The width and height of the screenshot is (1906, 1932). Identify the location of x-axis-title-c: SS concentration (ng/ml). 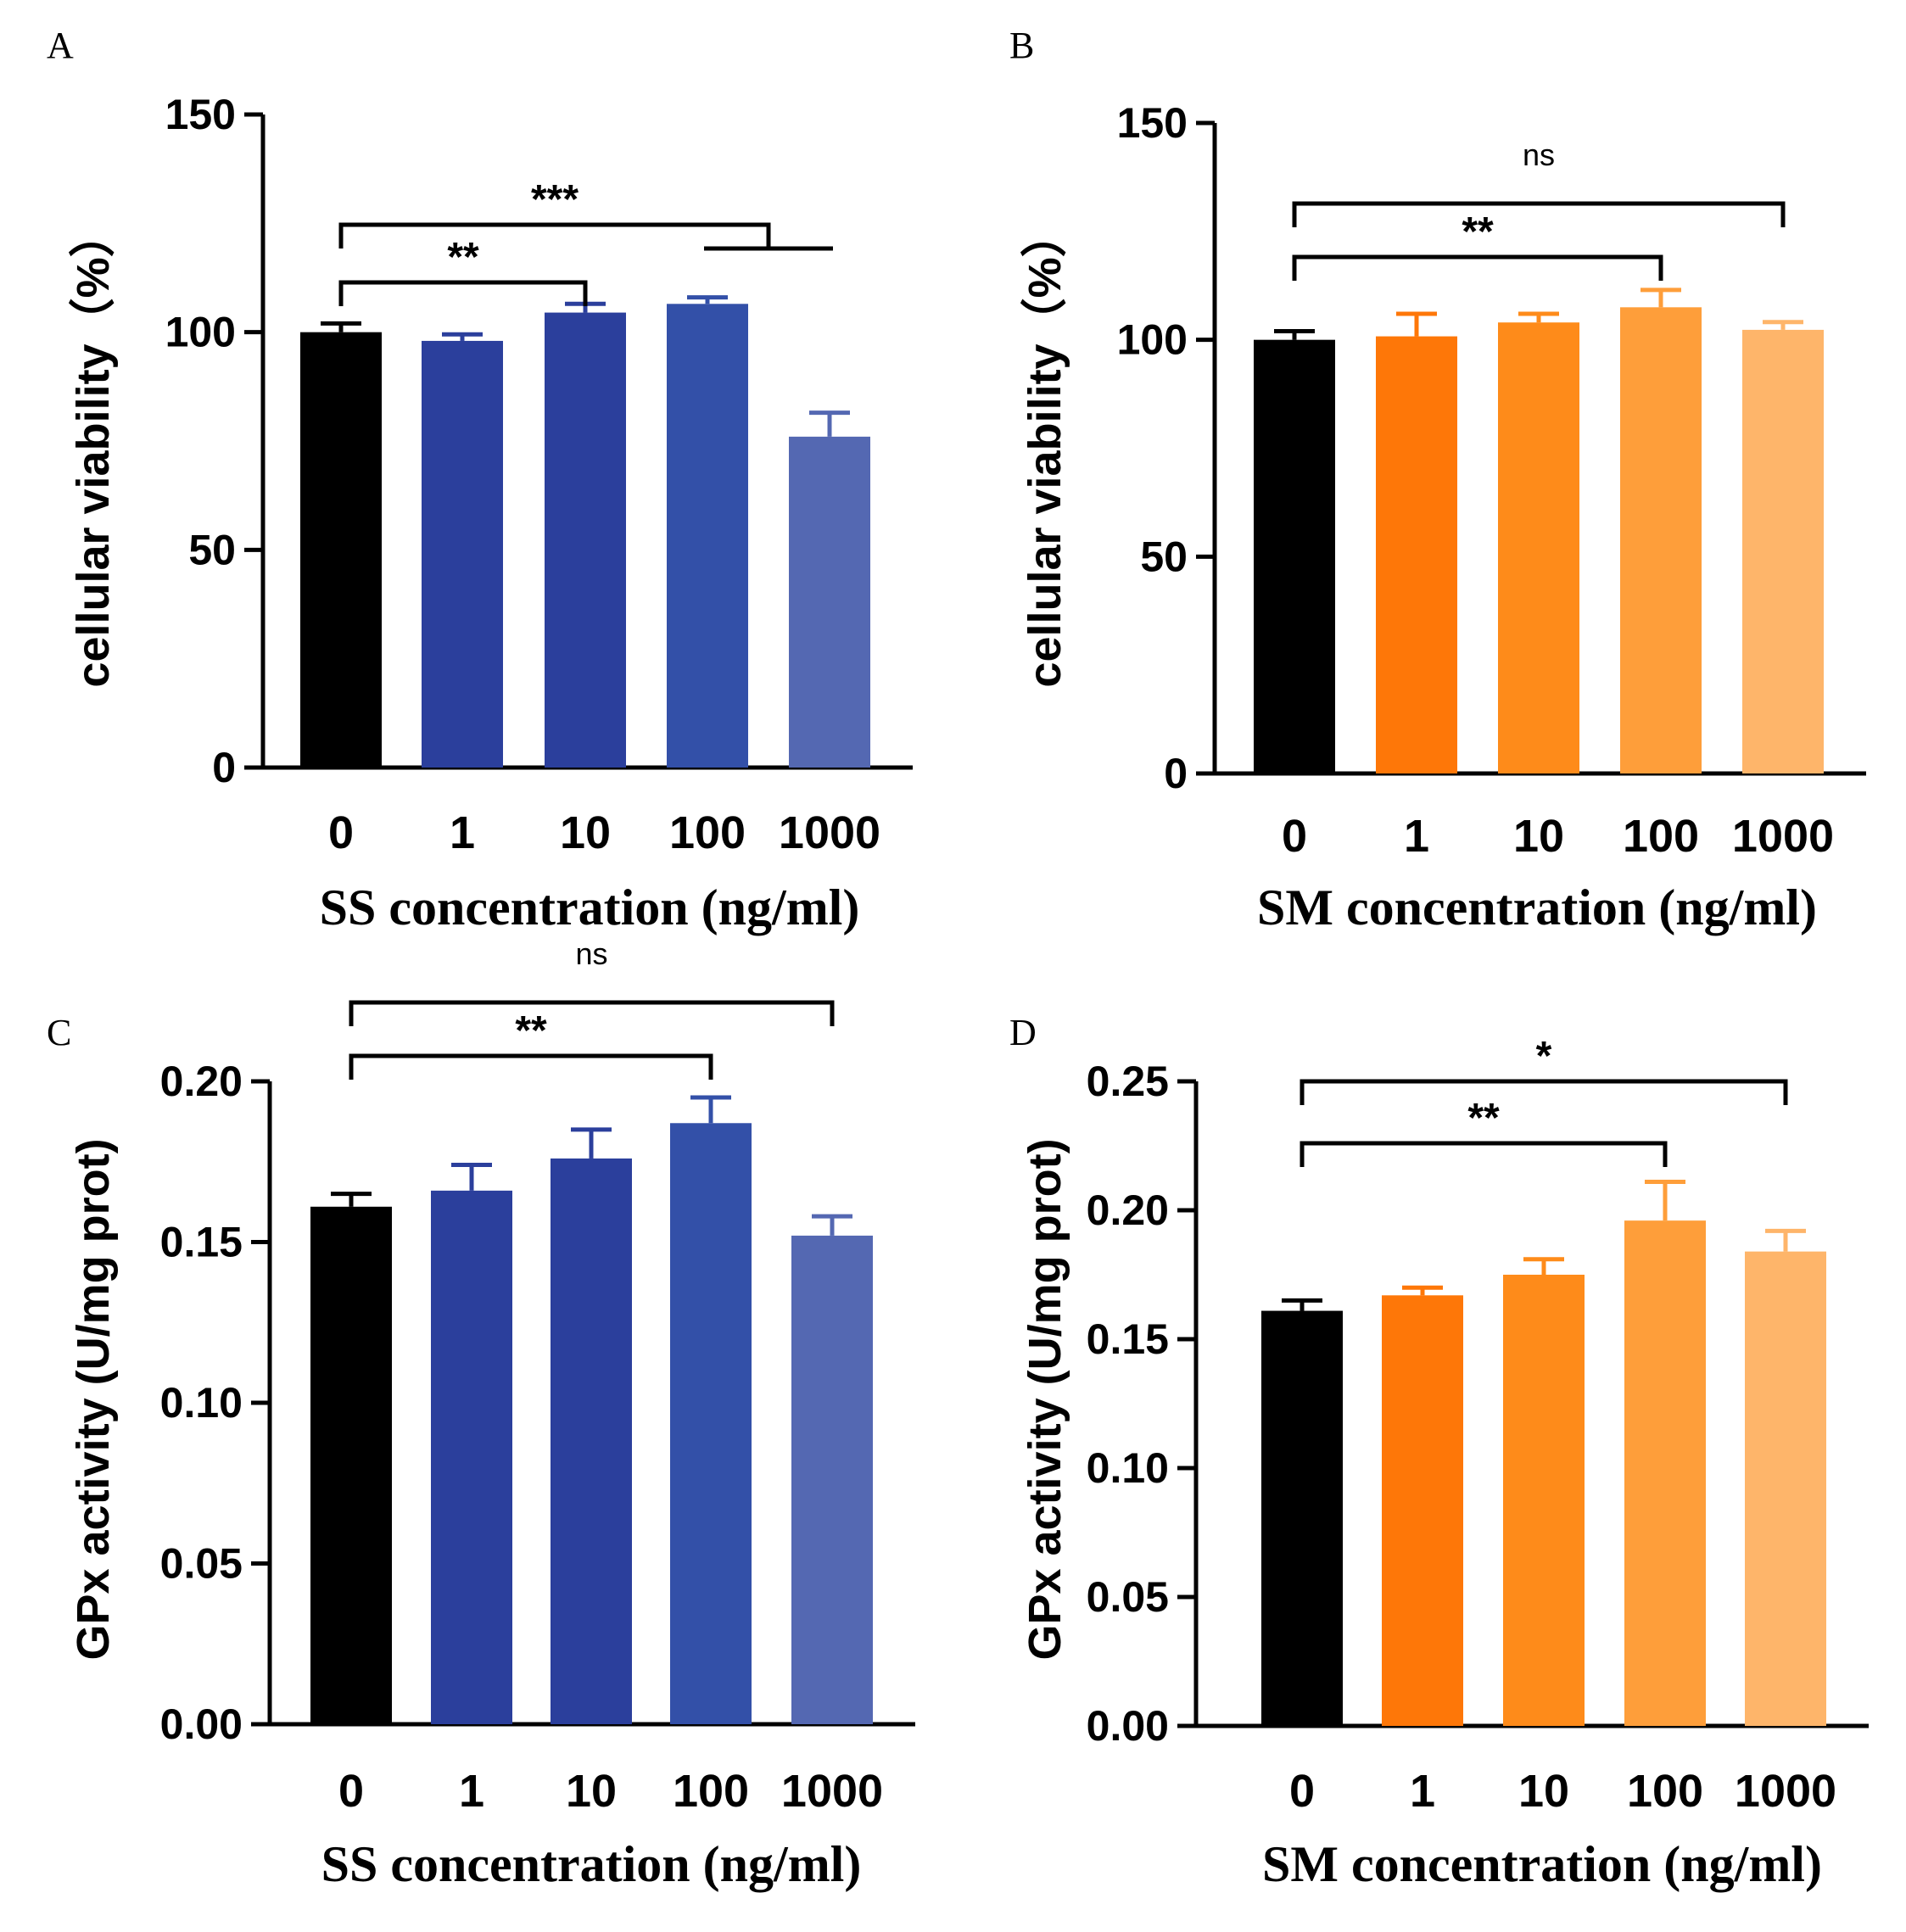
(591, 1864).